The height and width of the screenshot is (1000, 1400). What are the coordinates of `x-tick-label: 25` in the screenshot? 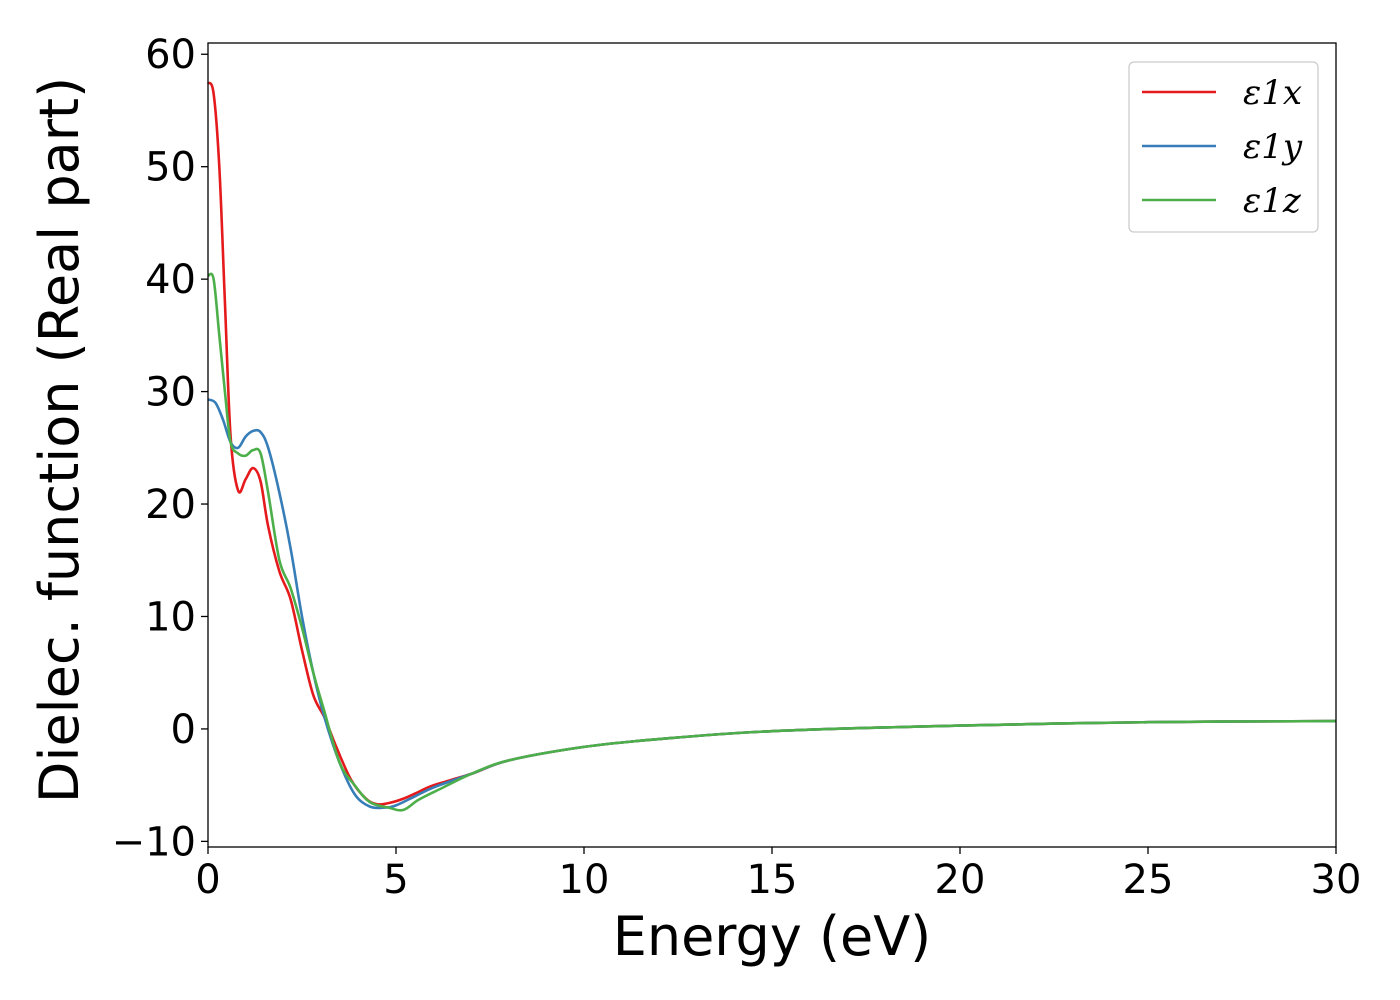 It's located at (1148, 880).